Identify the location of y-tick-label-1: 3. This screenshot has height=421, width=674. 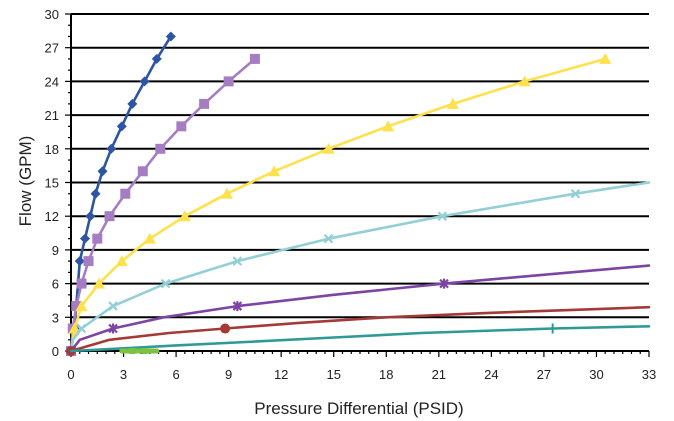
(55, 317).